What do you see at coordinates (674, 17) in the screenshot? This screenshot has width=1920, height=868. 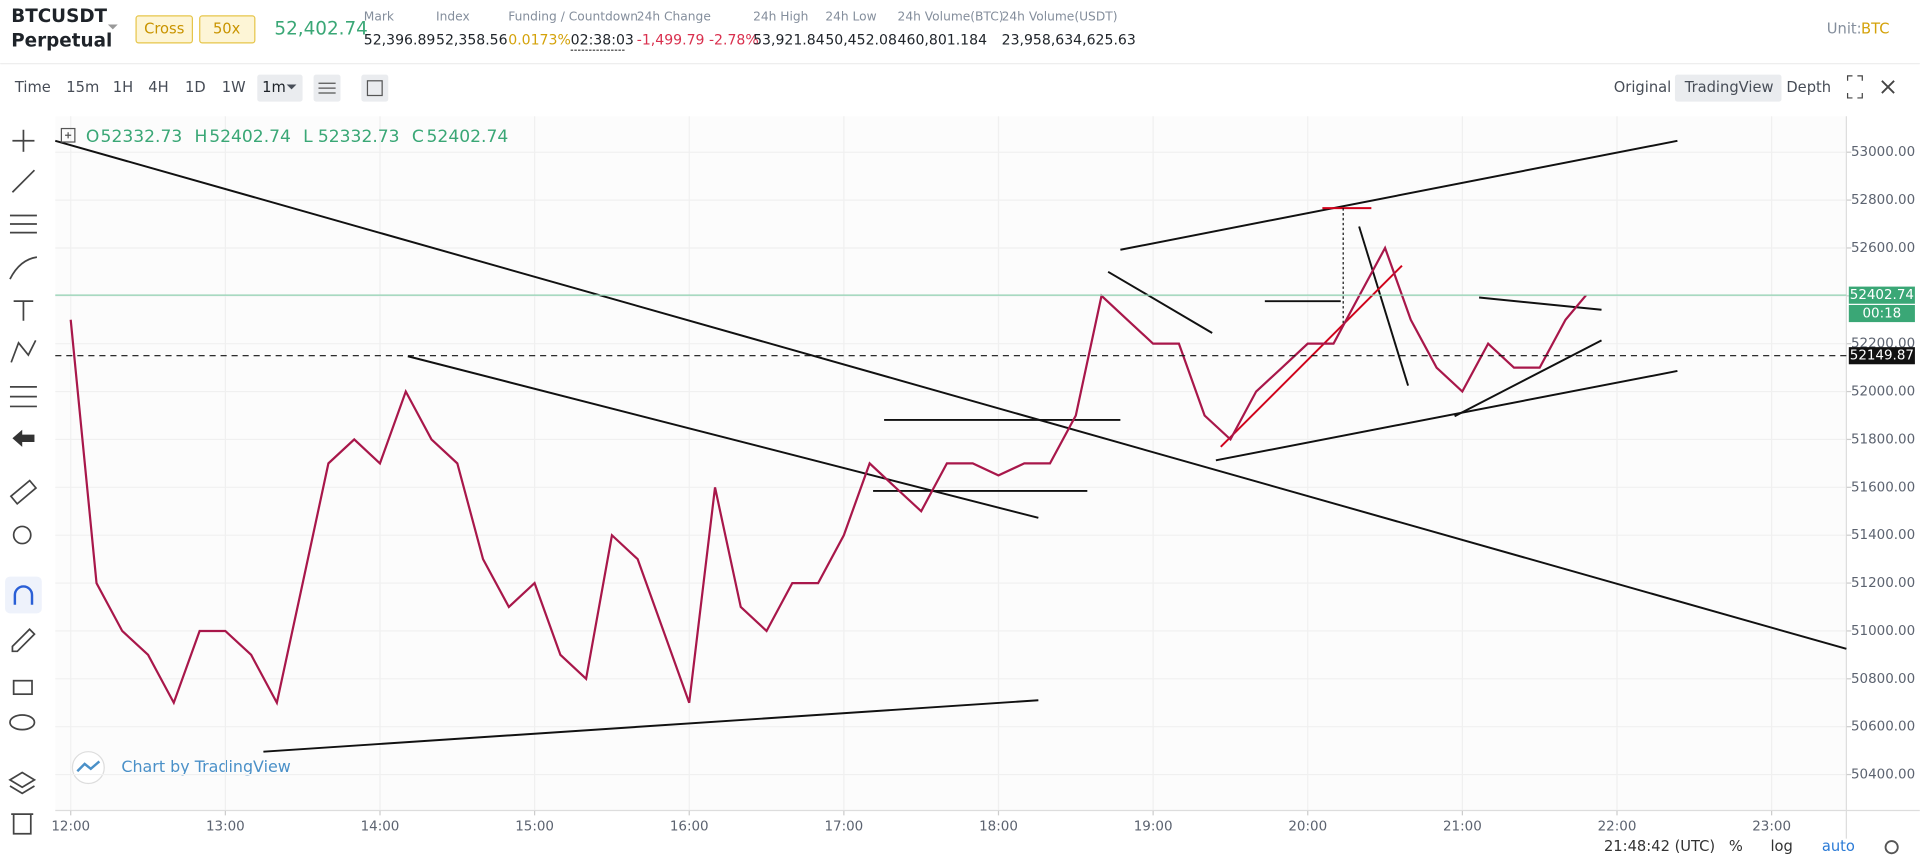 I see `stat-label: 24h Change` at bounding box center [674, 17].